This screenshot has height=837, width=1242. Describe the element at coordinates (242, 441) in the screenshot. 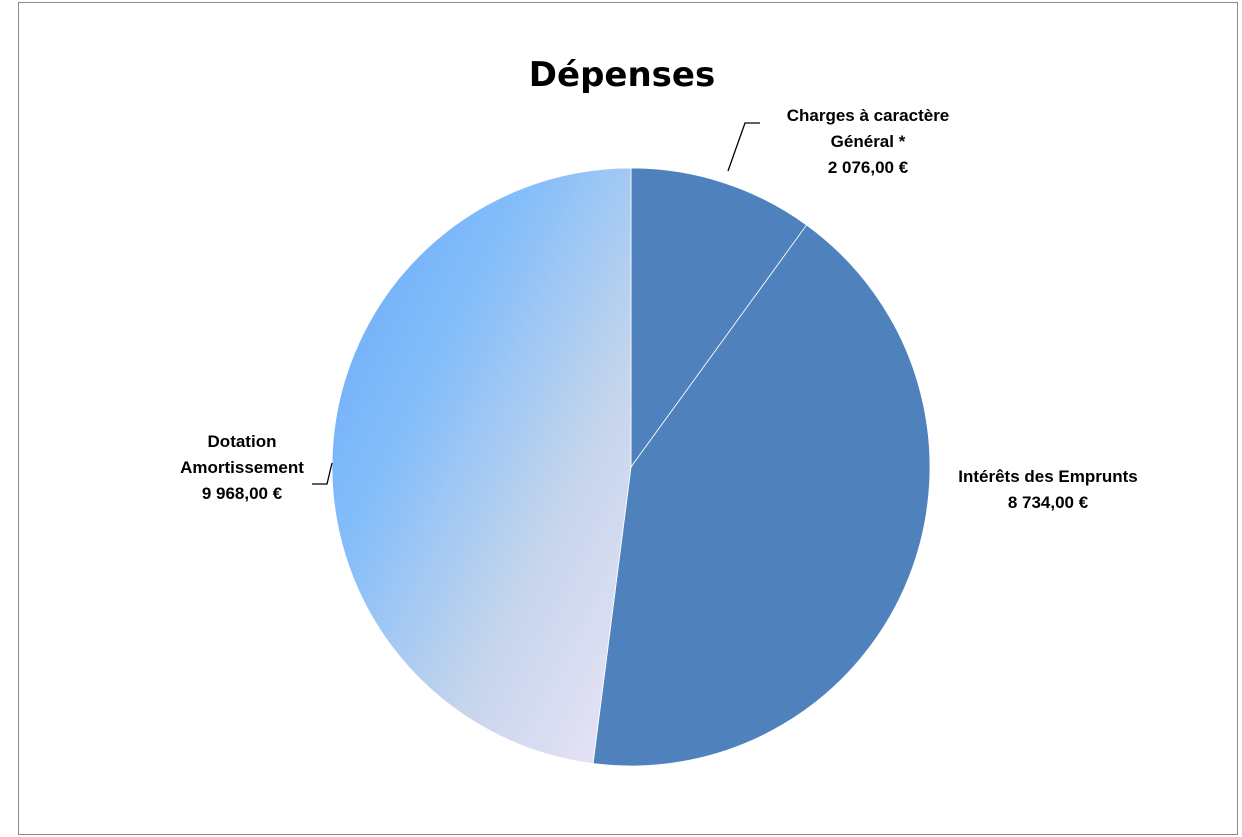

I see `slice-3-name-label: Dotation` at that location.